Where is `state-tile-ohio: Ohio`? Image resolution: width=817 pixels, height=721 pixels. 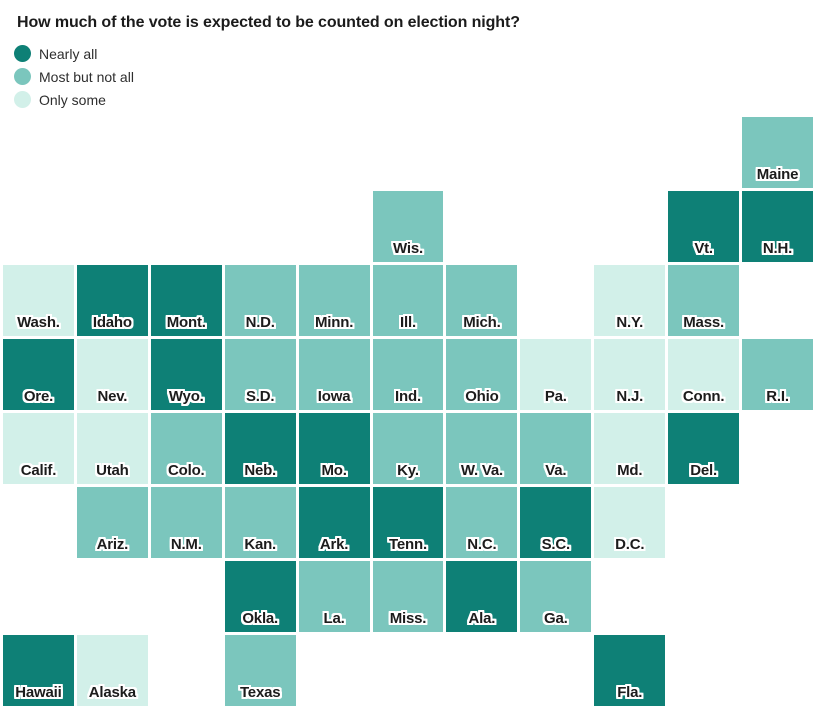 state-tile-ohio: Ohio is located at coordinates (482, 374).